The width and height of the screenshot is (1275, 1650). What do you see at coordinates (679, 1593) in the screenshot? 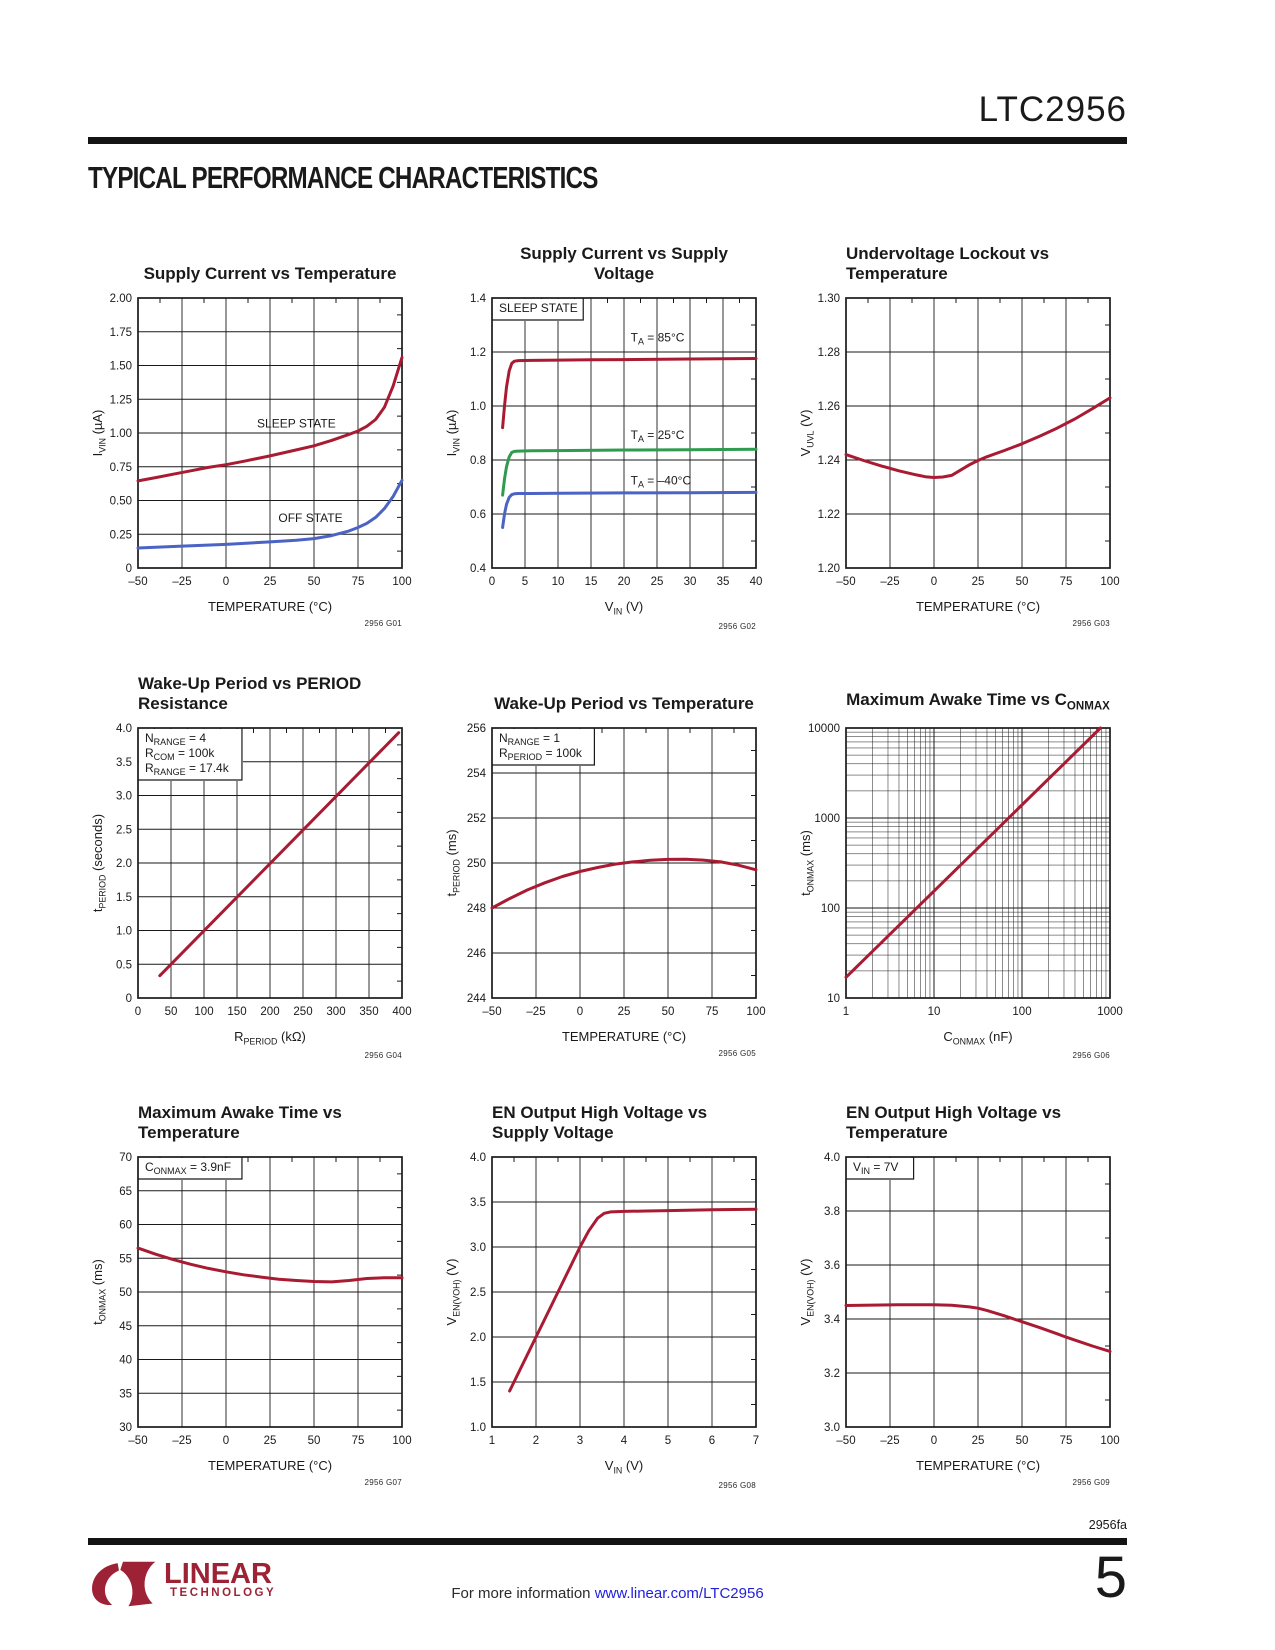
I see `footer-link: www.linear.com/LTC2956` at bounding box center [679, 1593].